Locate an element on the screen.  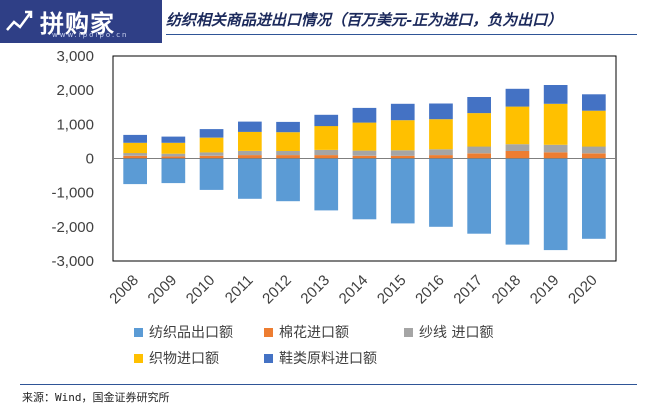
x-tick-label: 2010 is located at coordinates (201, 290).